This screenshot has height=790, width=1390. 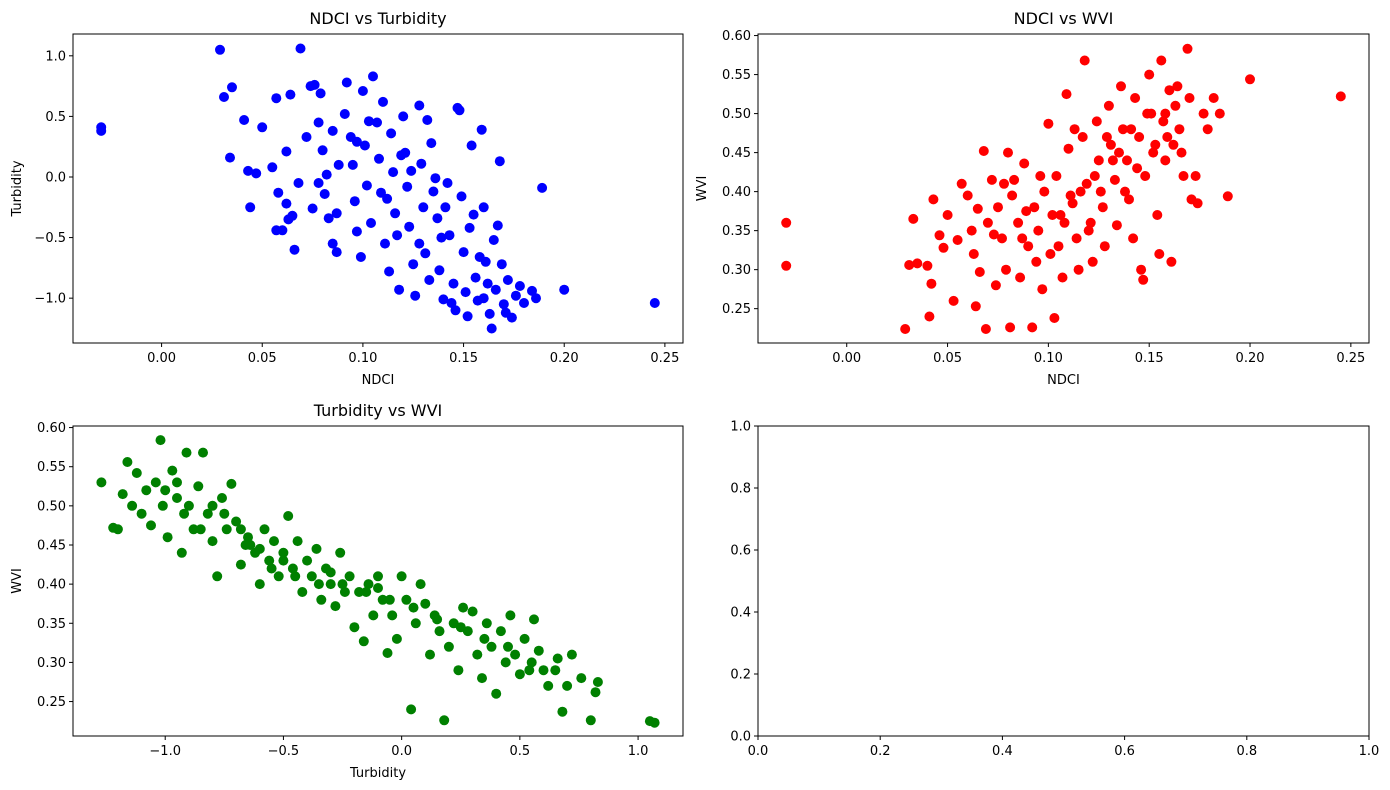 I want to click on y-tick-label: 0.5, so click(x=55, y=117).